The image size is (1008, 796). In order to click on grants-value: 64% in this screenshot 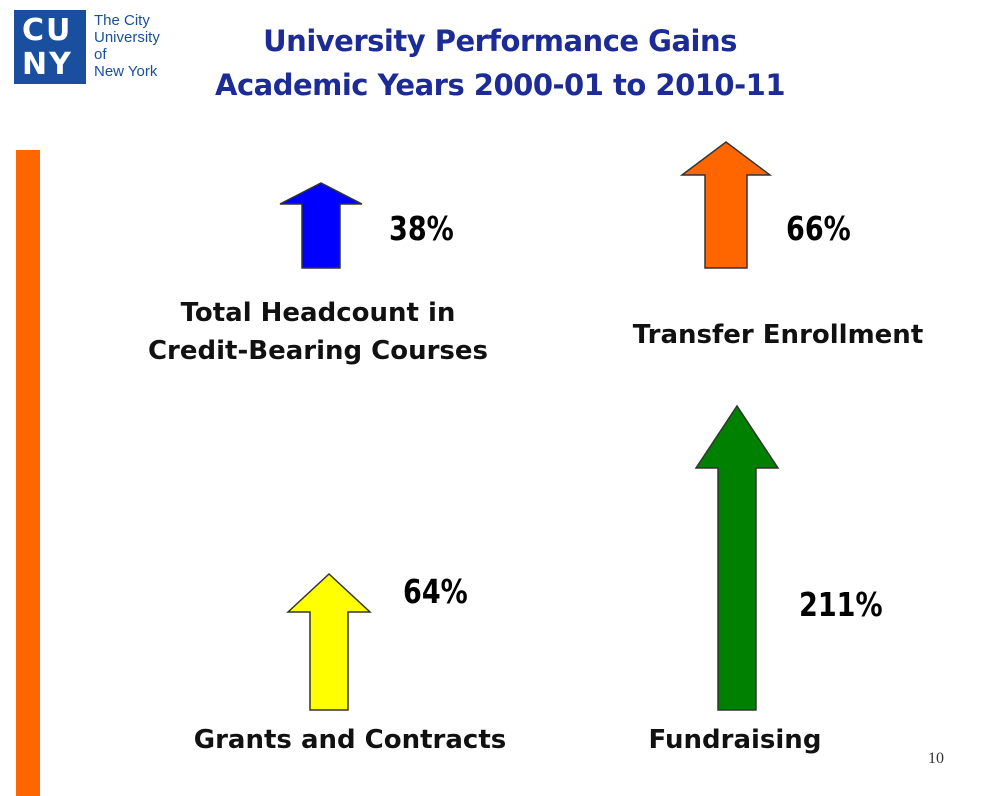, I will do `click(435, 591)`.